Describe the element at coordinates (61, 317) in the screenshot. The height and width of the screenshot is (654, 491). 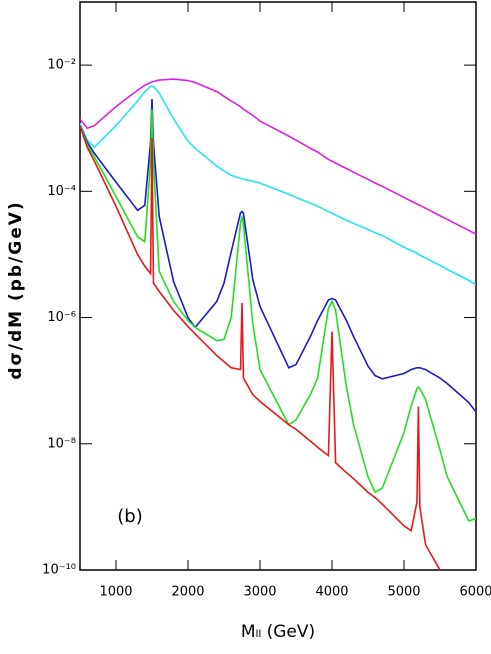
I see `y-tick-label: 10⁻⁶` at that location.